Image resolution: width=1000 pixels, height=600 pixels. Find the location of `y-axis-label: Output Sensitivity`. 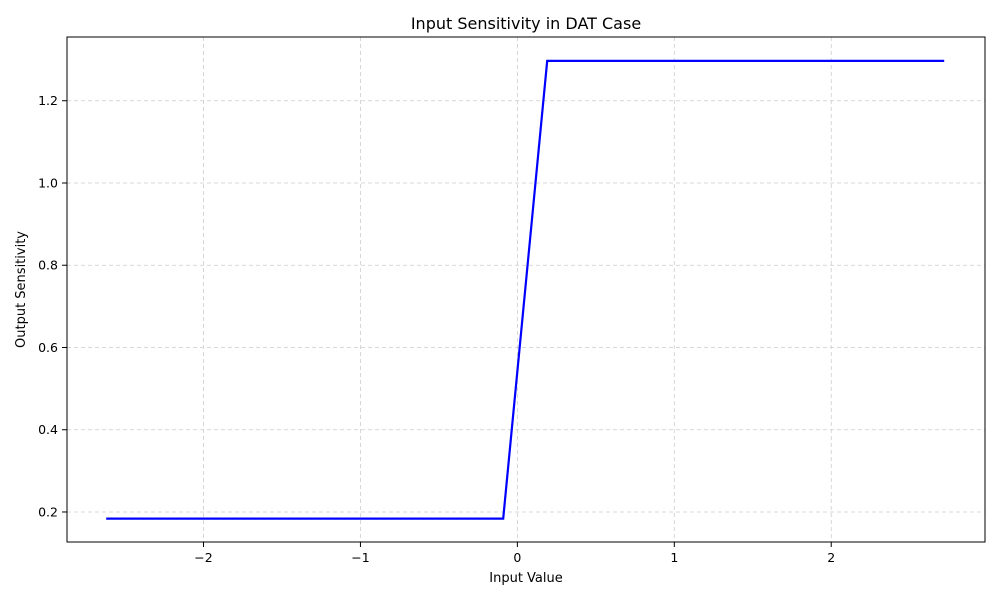

y-axis-label: Output Sensitivity is located at coordinates (21, 289).